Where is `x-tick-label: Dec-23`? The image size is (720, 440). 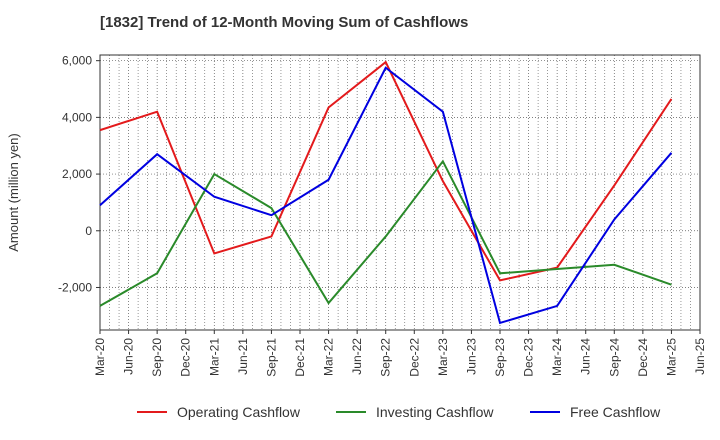
x-tick-label: Dec-23 is located at coordinates (529, 357).